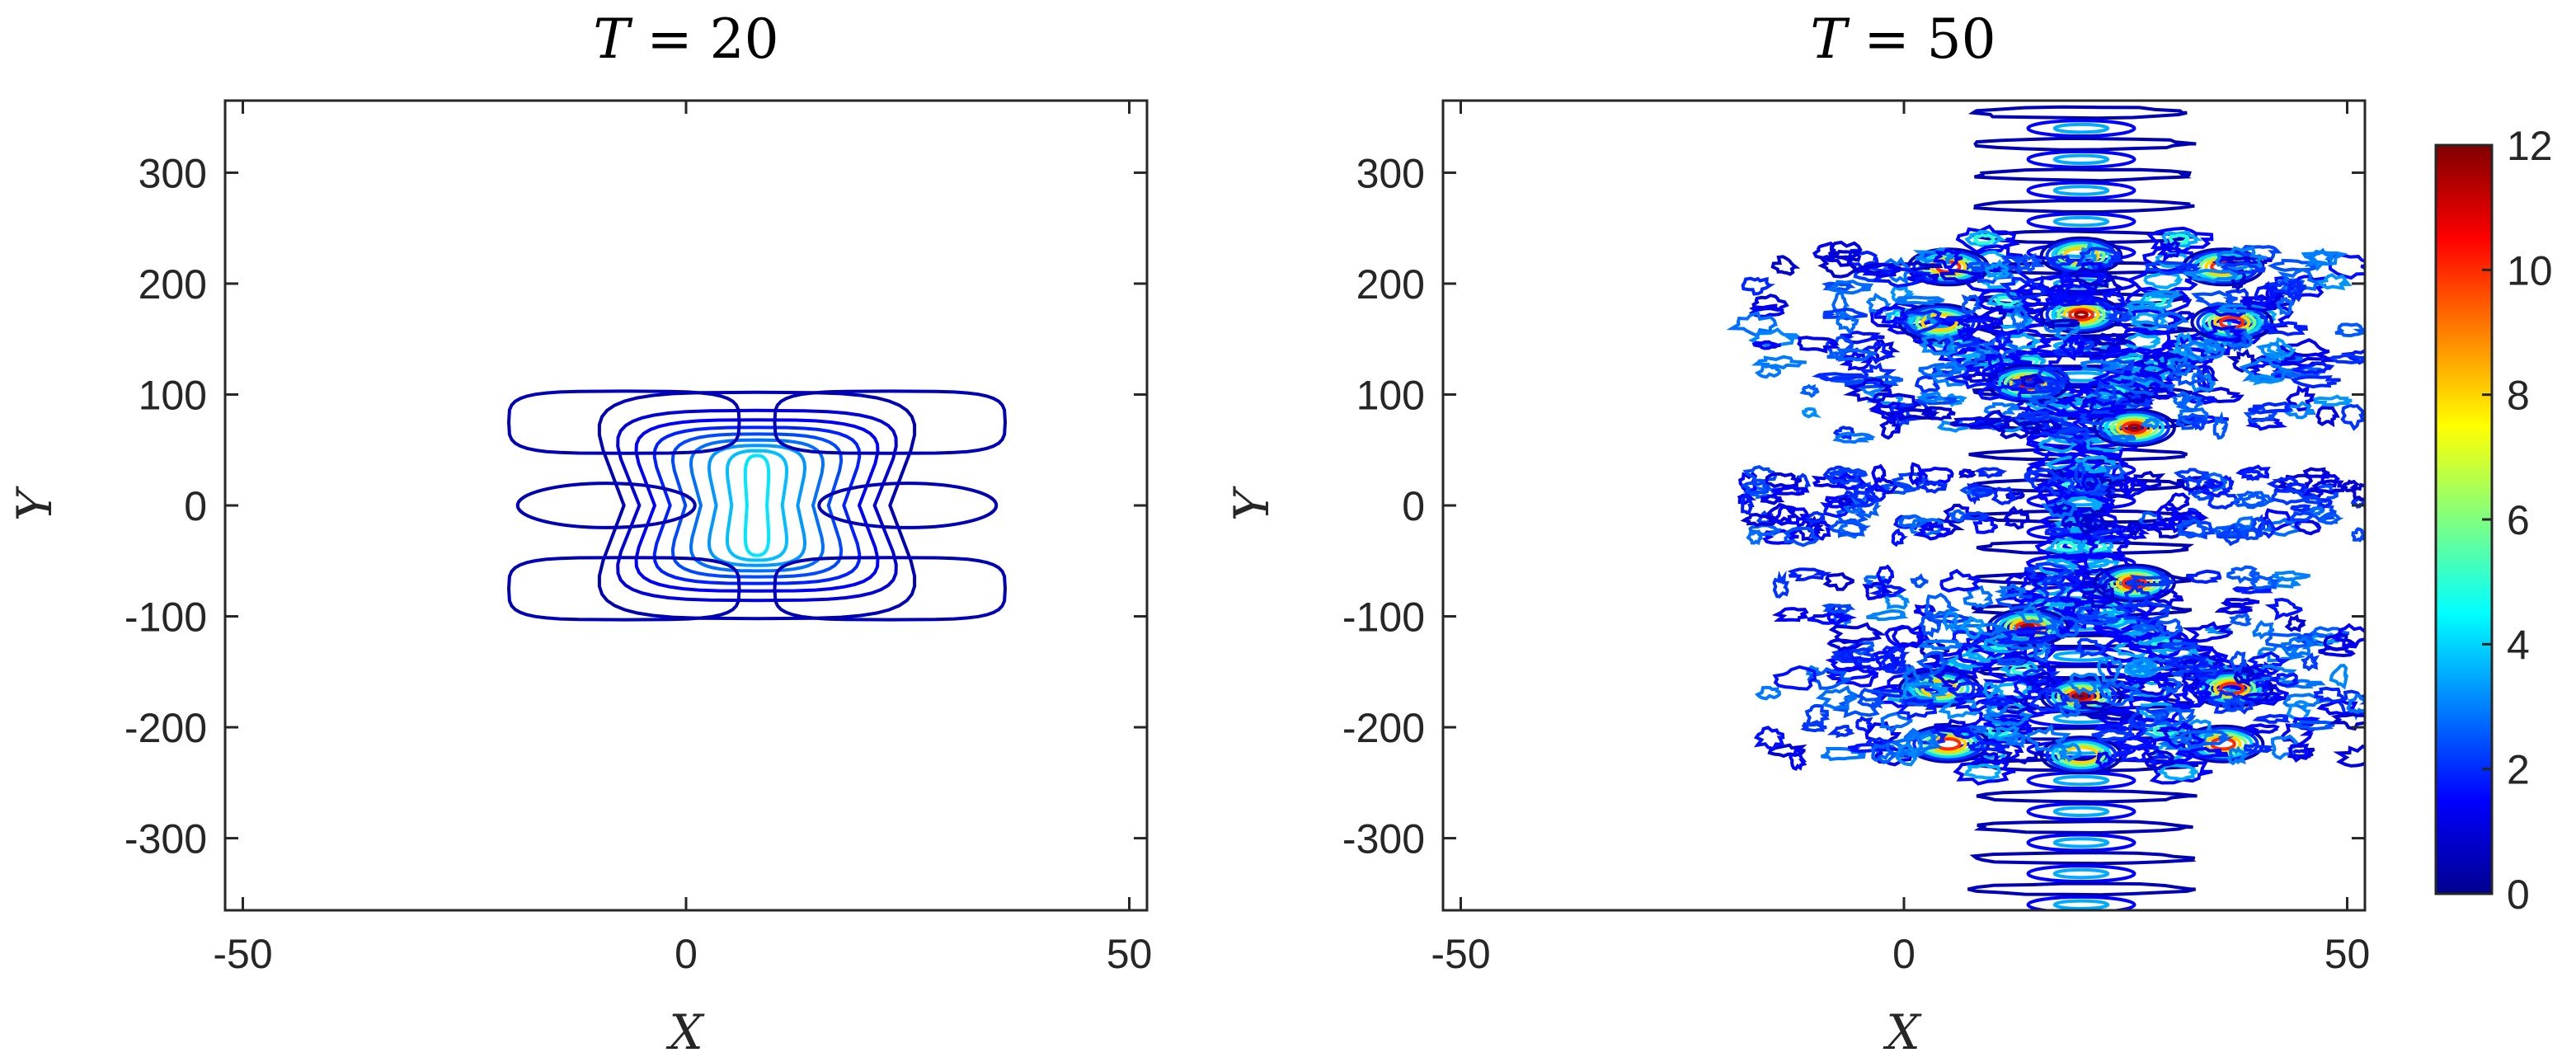  What do you see at coordinates (2083, 859) in the screenshot?
I see `contour-column-outer` at bounding box center [2083, 859].